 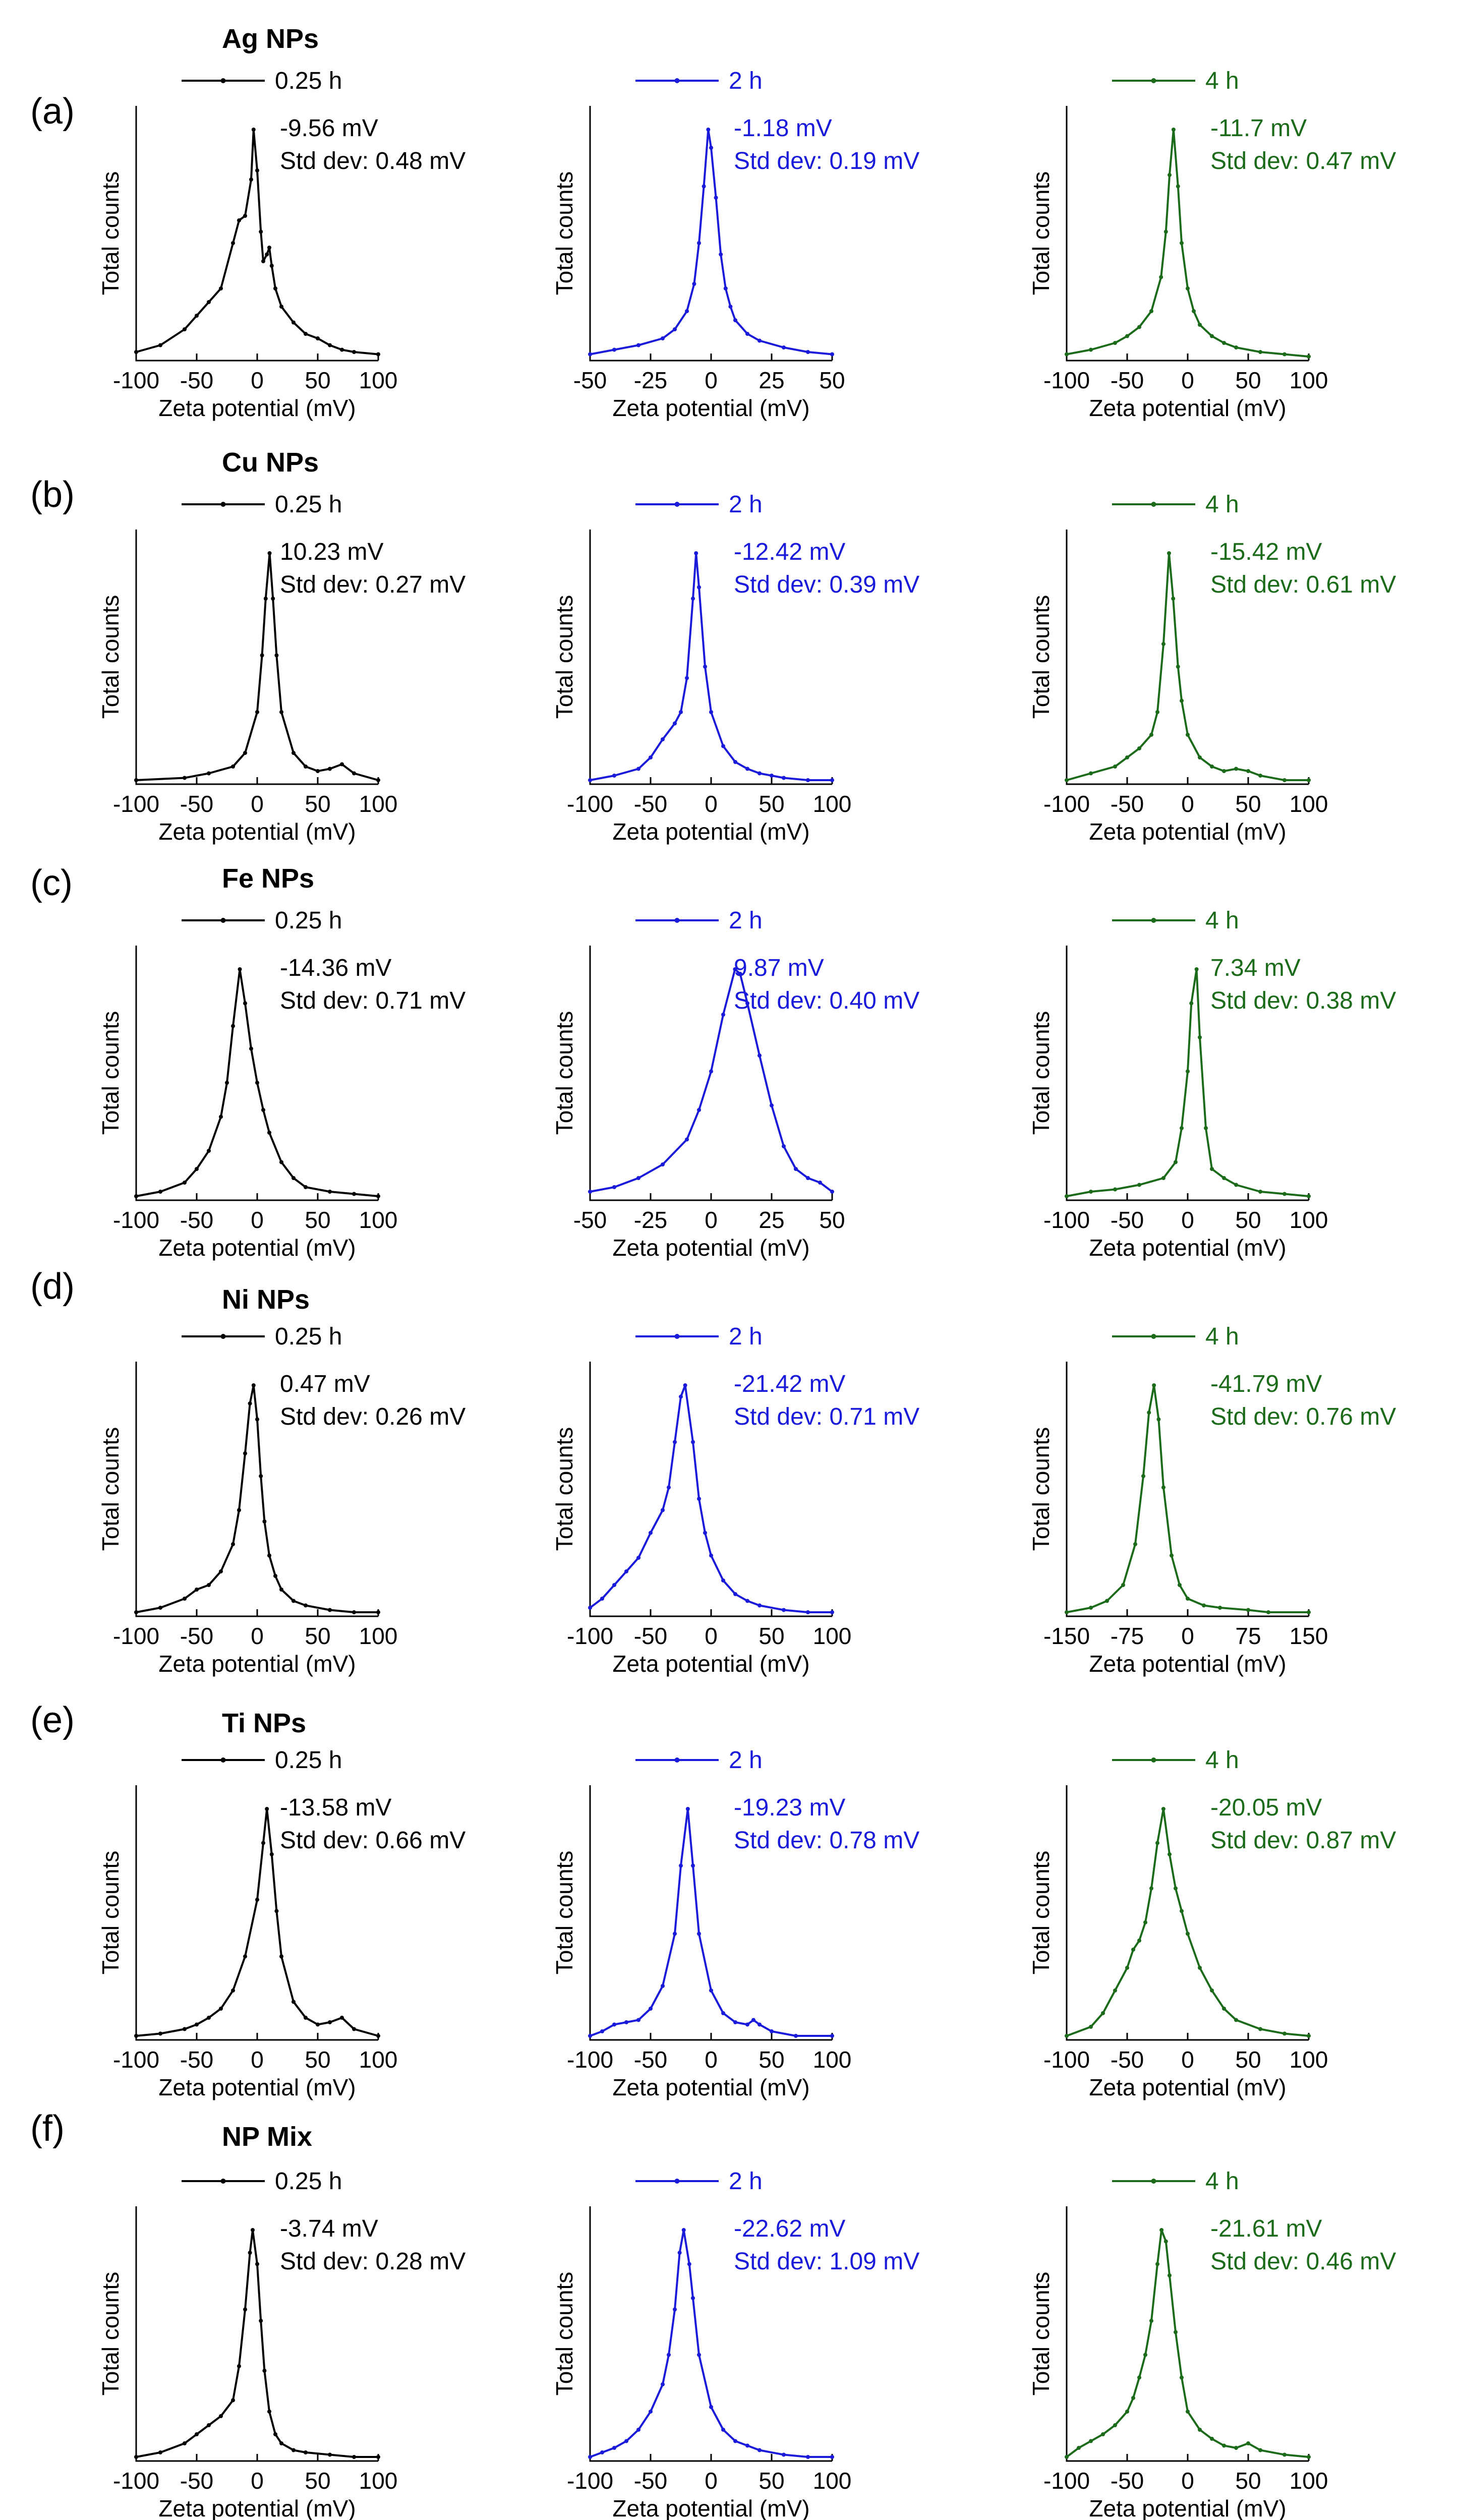 I want to click on peak-value-label: -41.79 mV, so click(x=1266, y=1384).